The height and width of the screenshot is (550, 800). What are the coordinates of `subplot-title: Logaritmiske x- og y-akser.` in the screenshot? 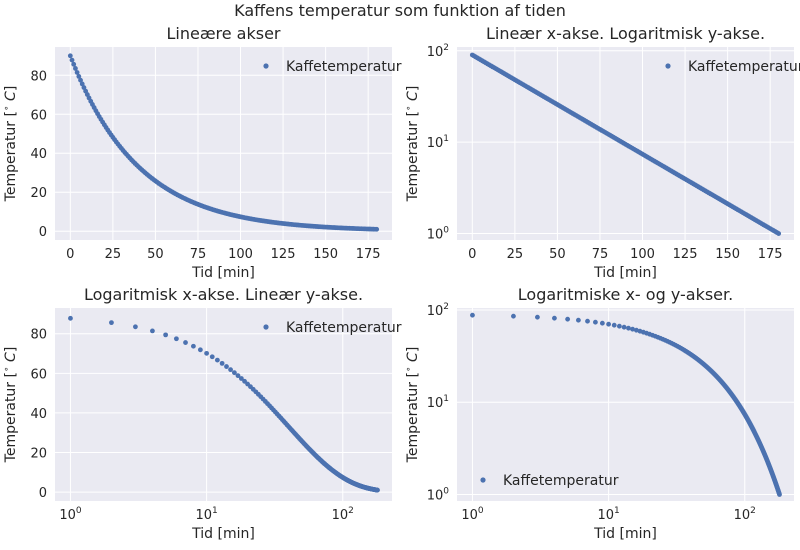 It's located at (625, 294).